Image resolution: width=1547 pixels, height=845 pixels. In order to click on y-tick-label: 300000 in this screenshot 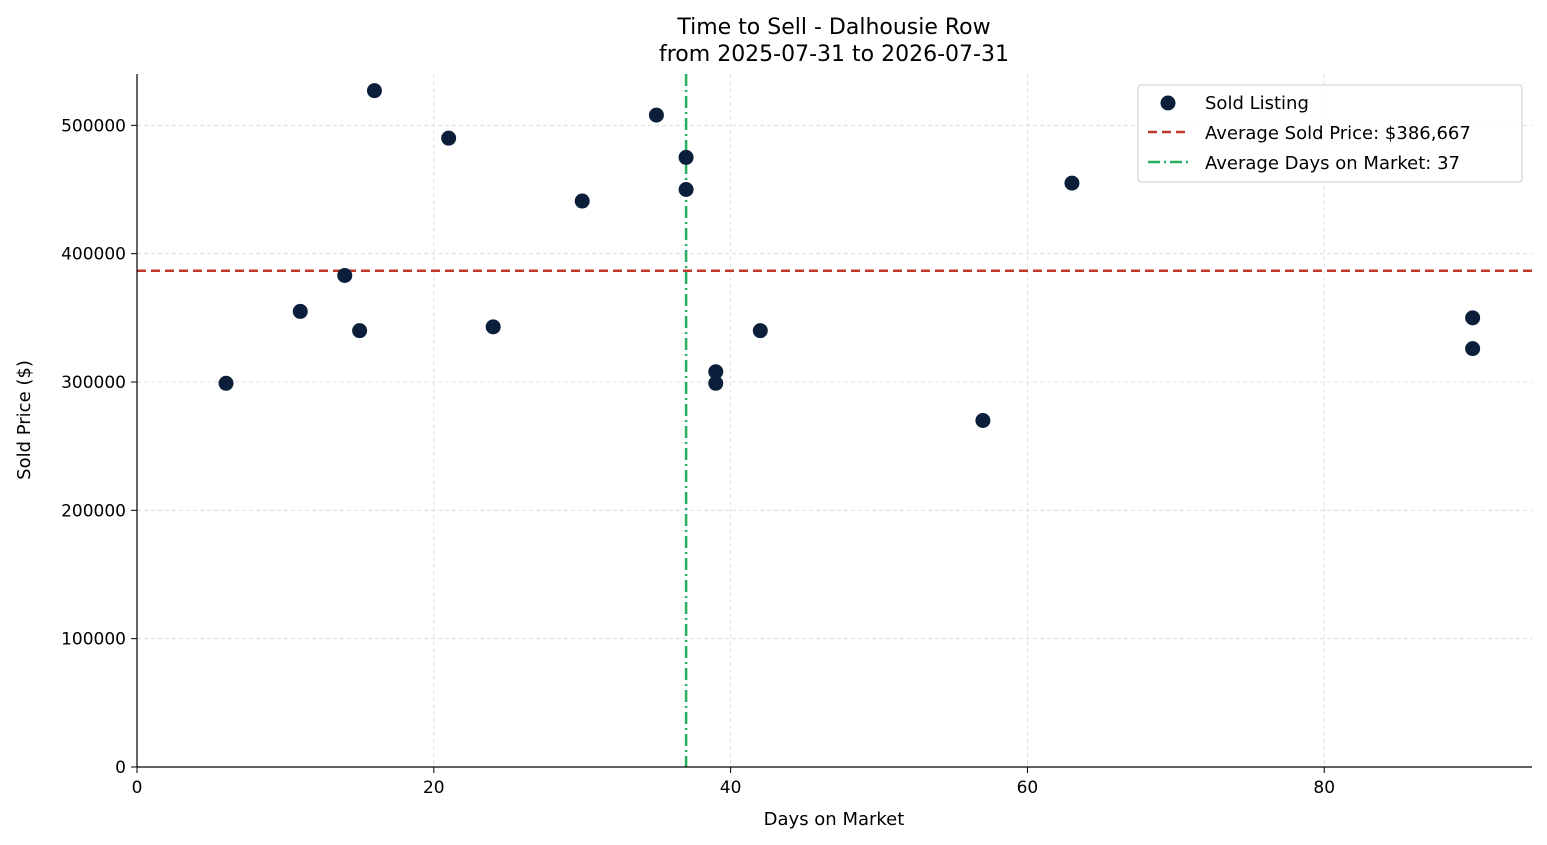, I will do `click(93, 383)`.